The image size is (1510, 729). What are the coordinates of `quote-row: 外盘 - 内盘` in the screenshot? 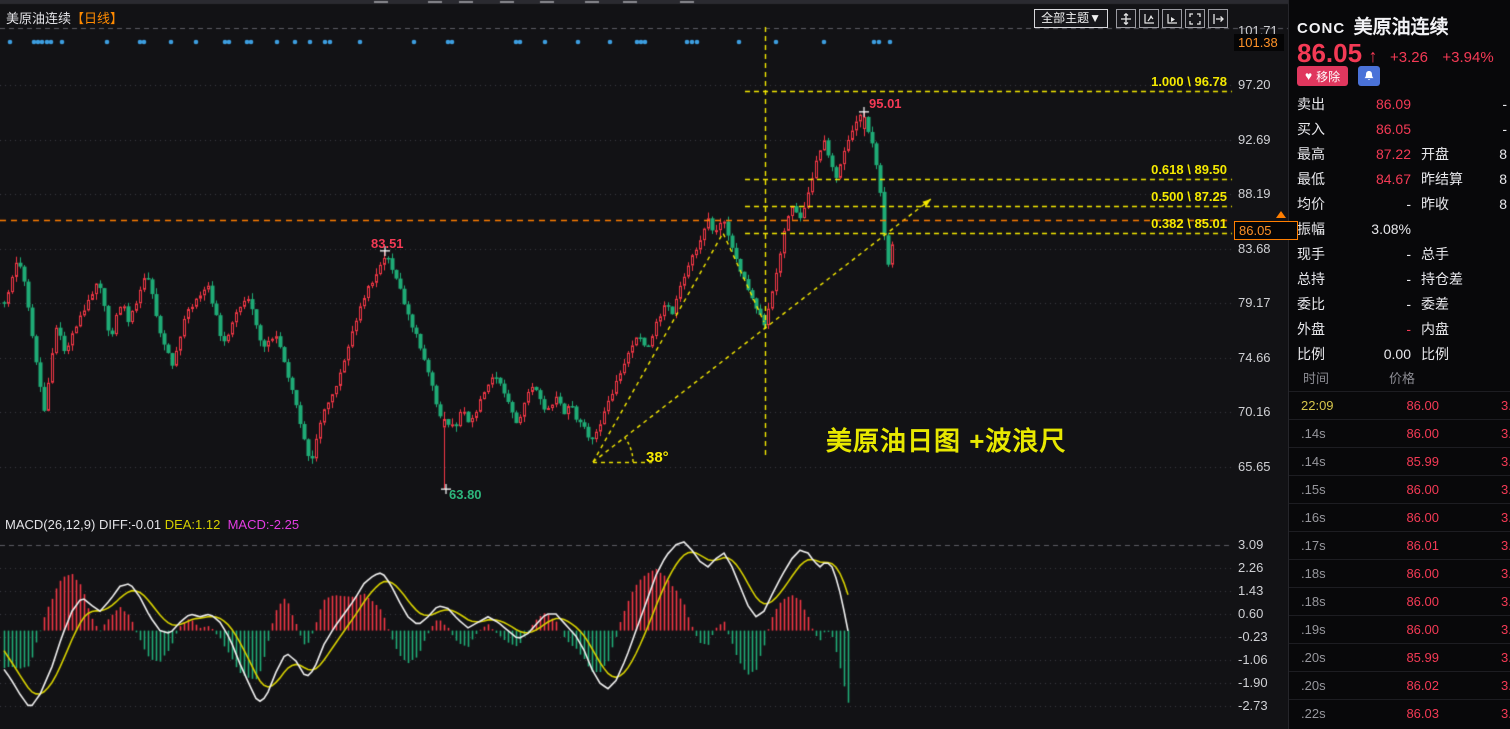 It's located at (1399, 329).